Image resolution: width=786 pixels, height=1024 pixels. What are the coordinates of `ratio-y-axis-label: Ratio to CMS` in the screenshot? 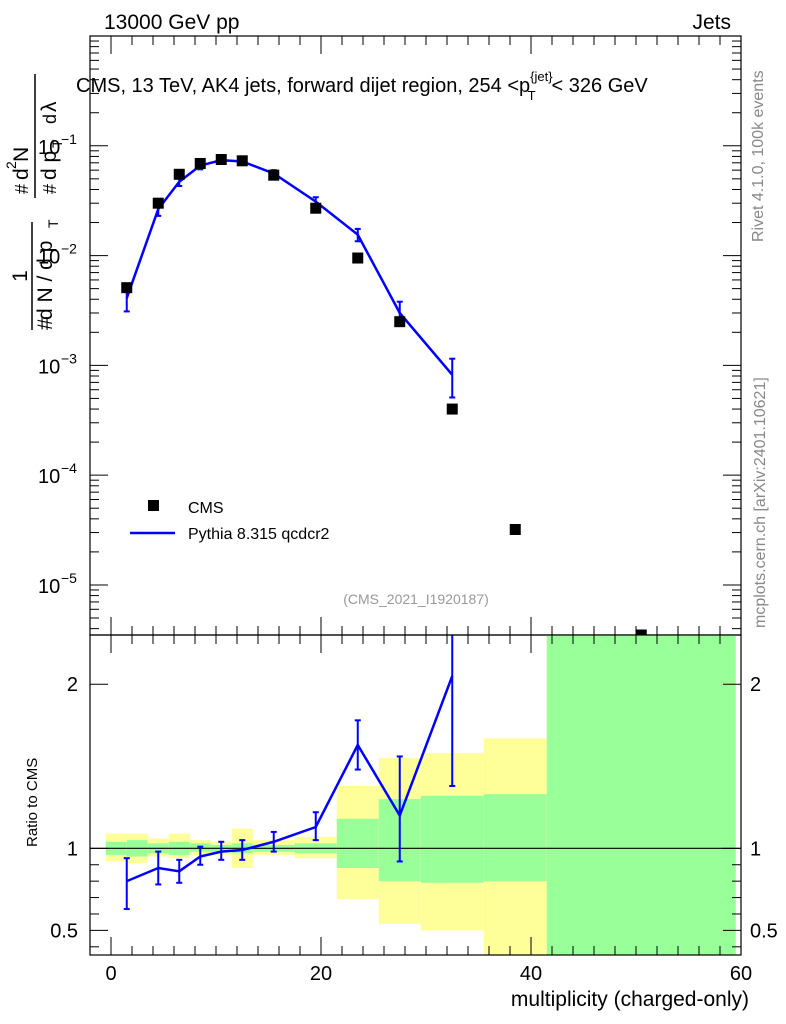 It's located at (32, 802).